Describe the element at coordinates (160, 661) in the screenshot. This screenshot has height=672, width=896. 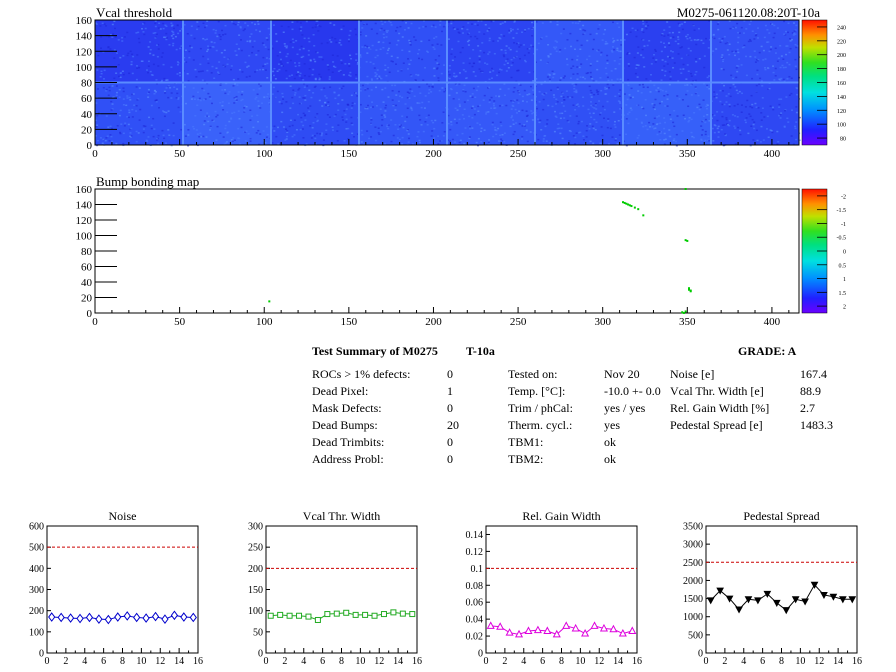
I see `x-tick-label: 12` at that location.